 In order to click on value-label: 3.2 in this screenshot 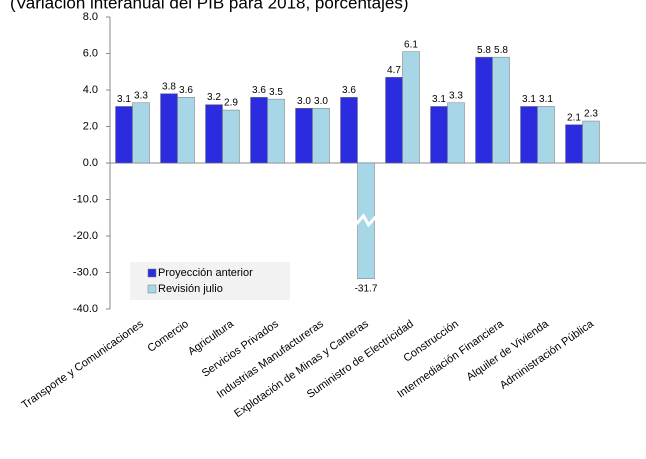, I will do `click(214, 97)`.